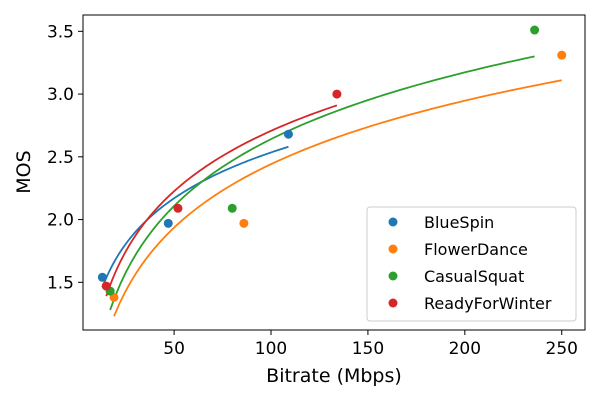 The height and width of the screenshot is (404, 600). What do you see at coordinates (271, 349) in the screenshot?
I see `x-tick-label: 100` at bounding box center [271, 349].